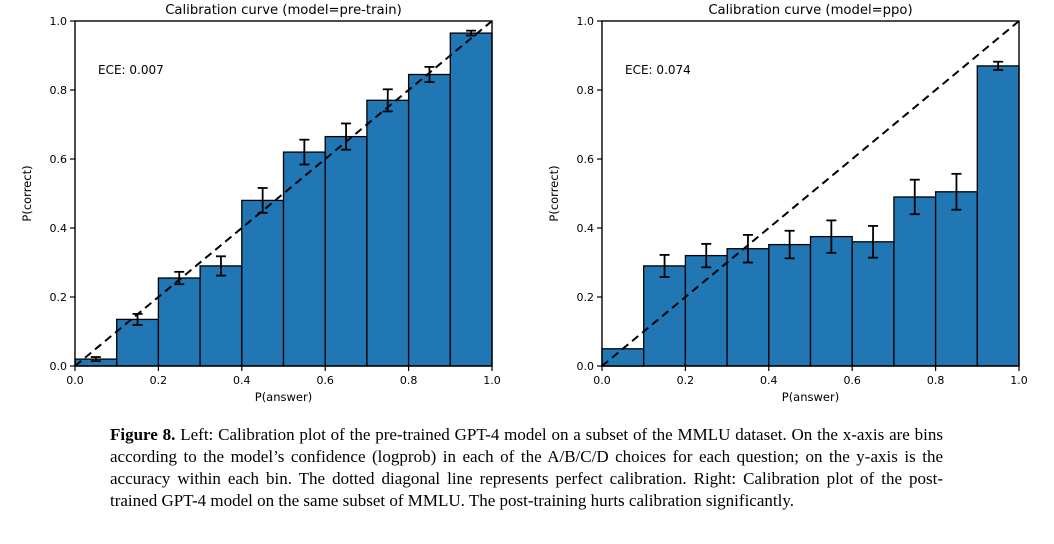 This screenshot has width=1054, height=544. Describe the element at coordinates (658, 70) in the screenshot. I see `ece-annotation: ECE: 0.074` at that location.